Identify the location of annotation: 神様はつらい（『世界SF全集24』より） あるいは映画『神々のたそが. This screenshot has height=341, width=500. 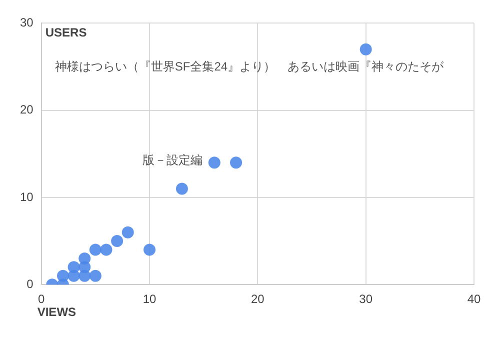
(249, 67).